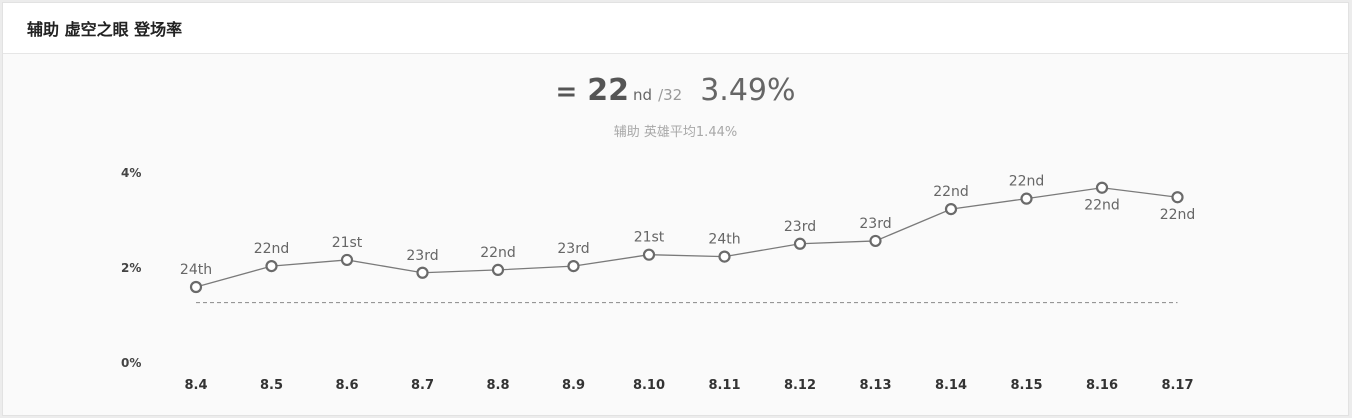 The image size is (1352, 418). Describe the element at coordinates (649, 385) in the screenshot. I see `x-tick-label: 8.10` at that location.